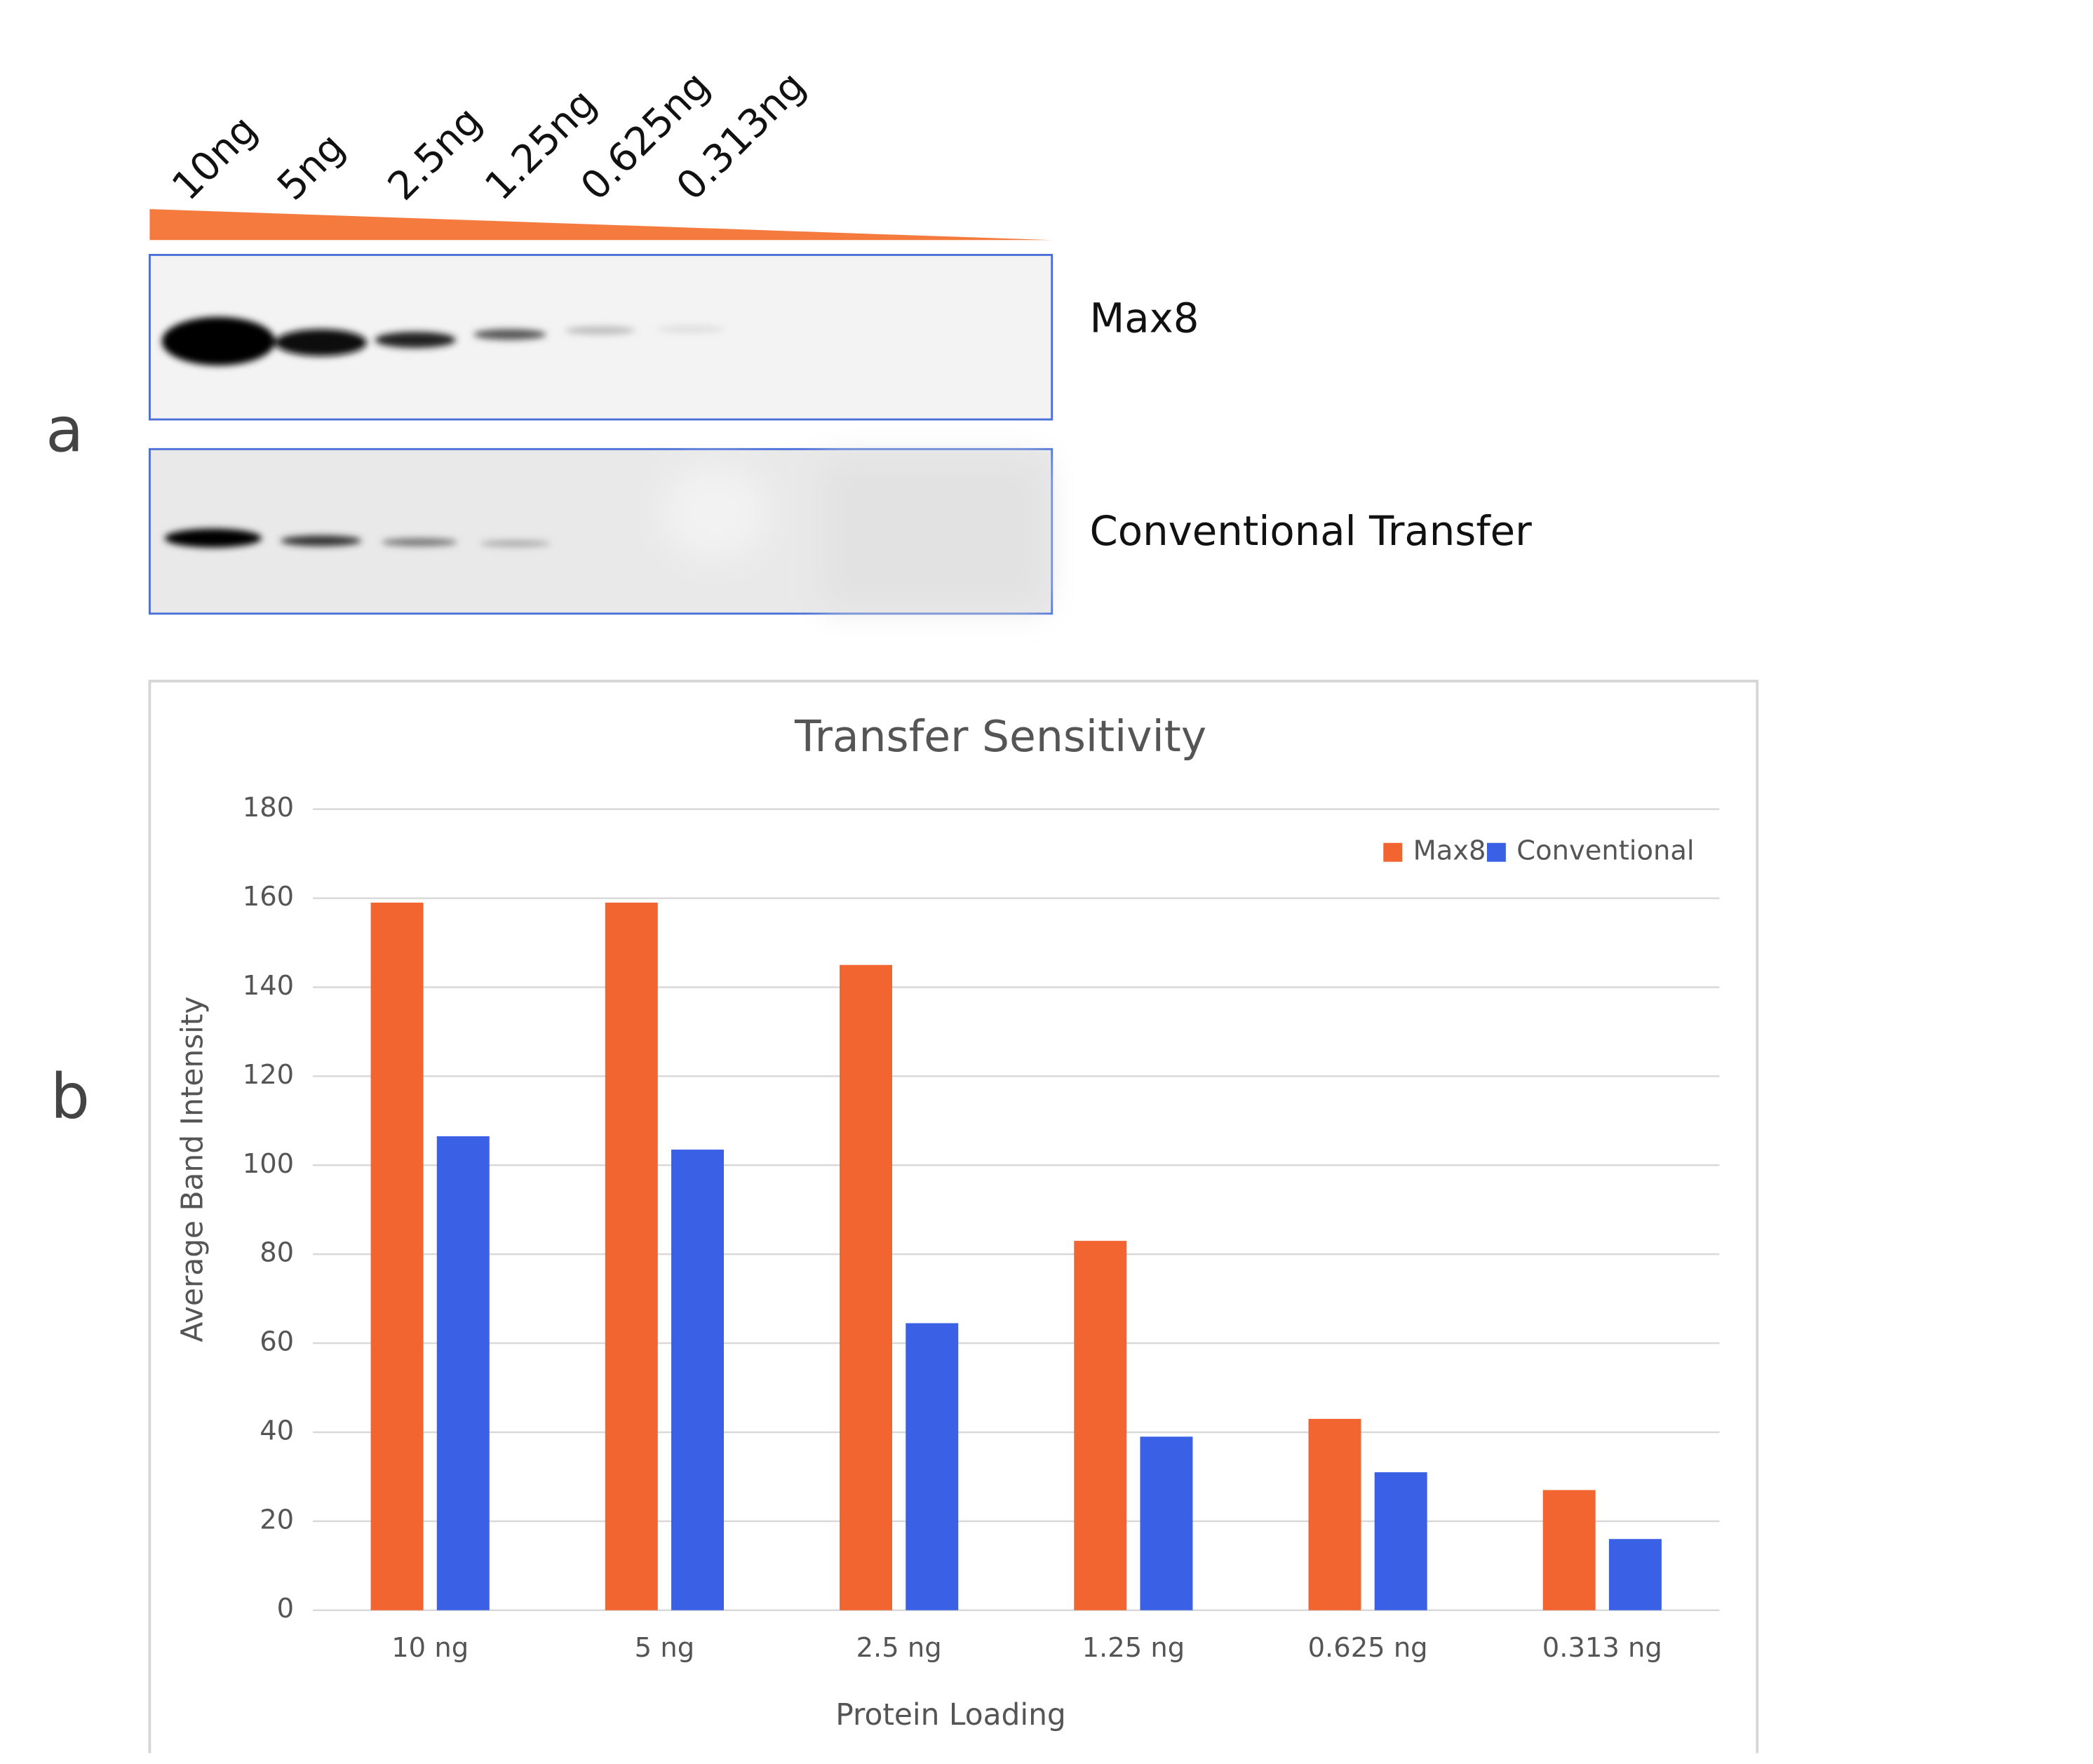 The image size is (2093, 1764). What do you see at coordinates (285, 1609) in the screenshot?
I see `y-tick-label: 0` at bounding box center [285, 1609].